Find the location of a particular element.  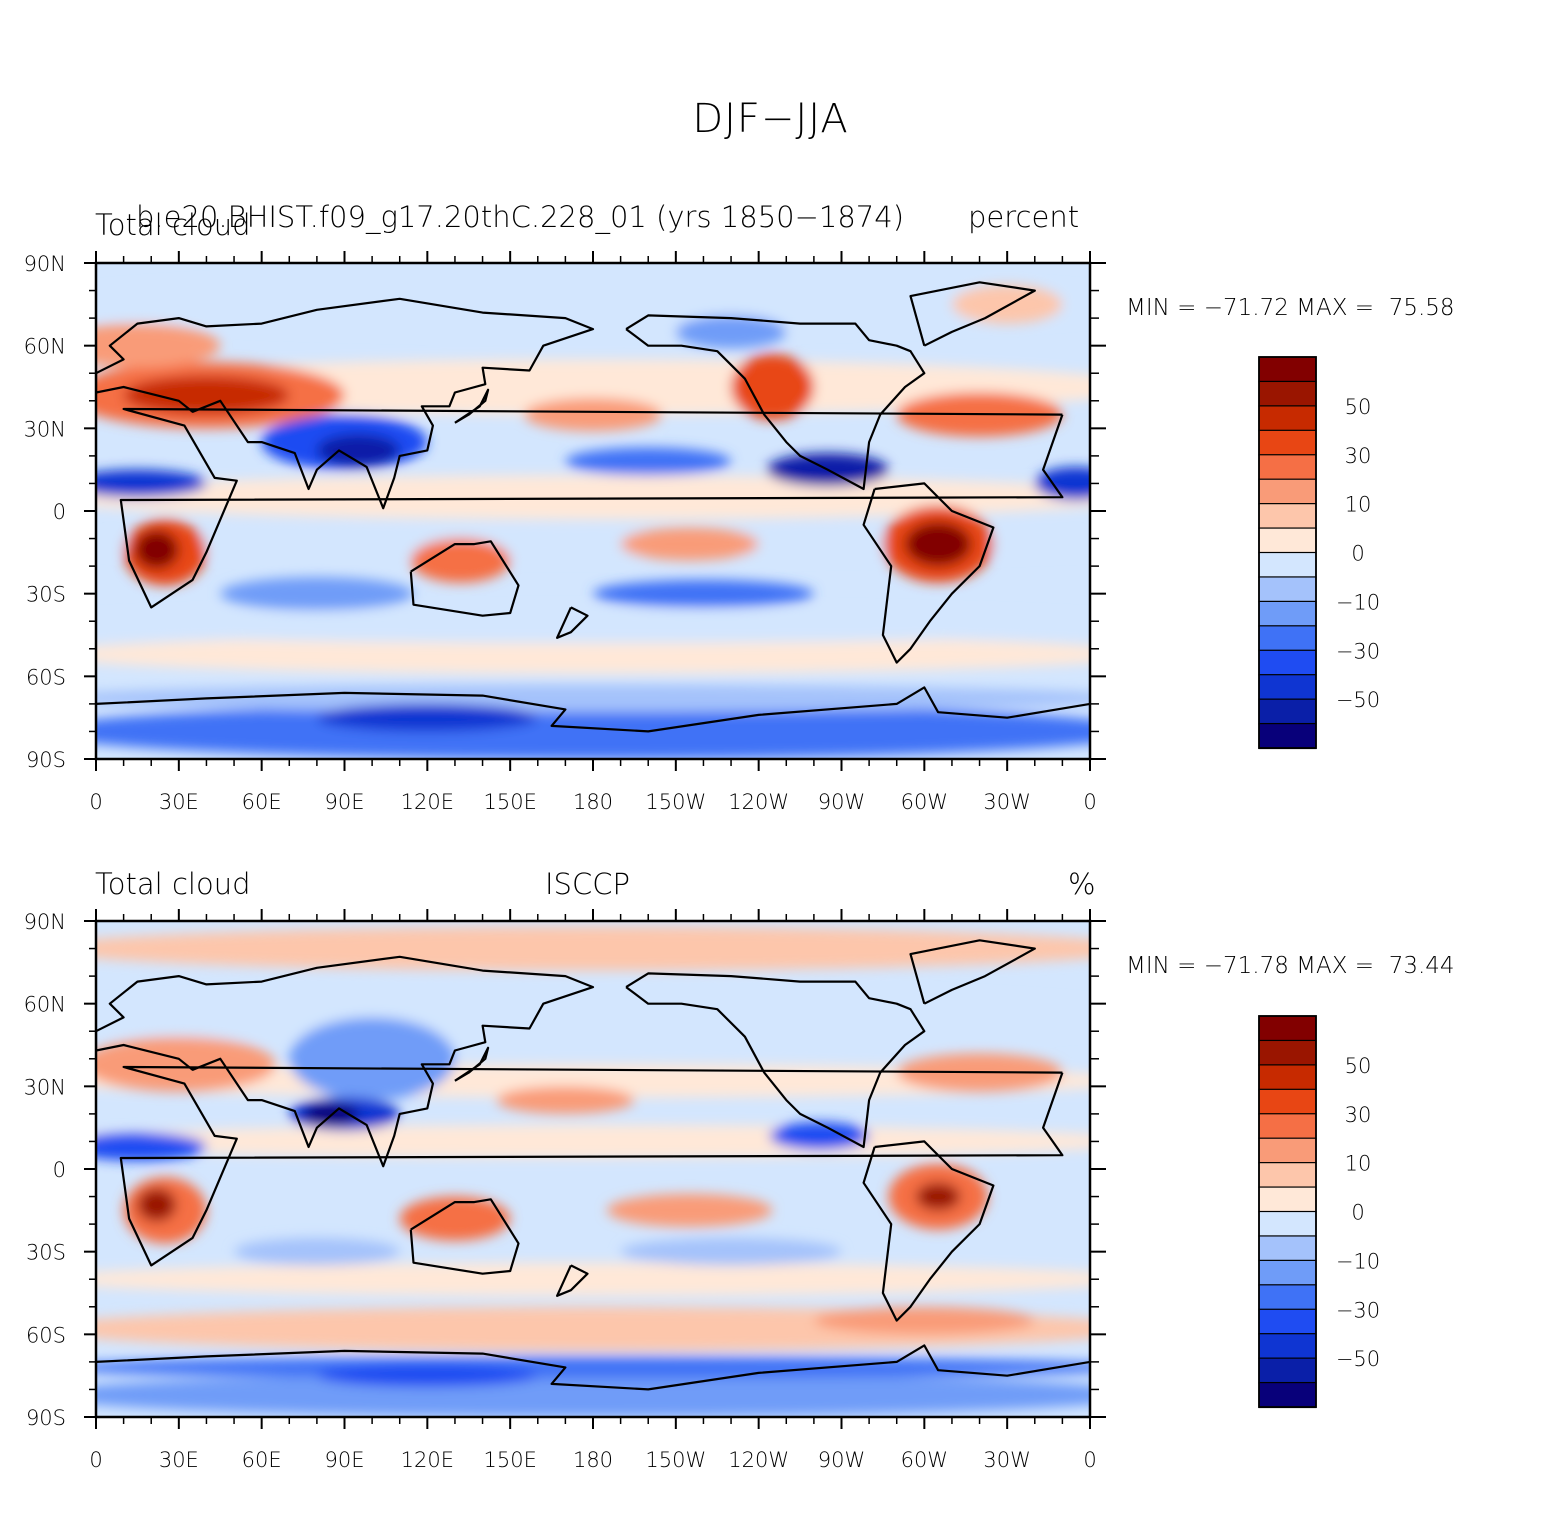

y-tick-label: 30N is located at coordinates (45, 1087).